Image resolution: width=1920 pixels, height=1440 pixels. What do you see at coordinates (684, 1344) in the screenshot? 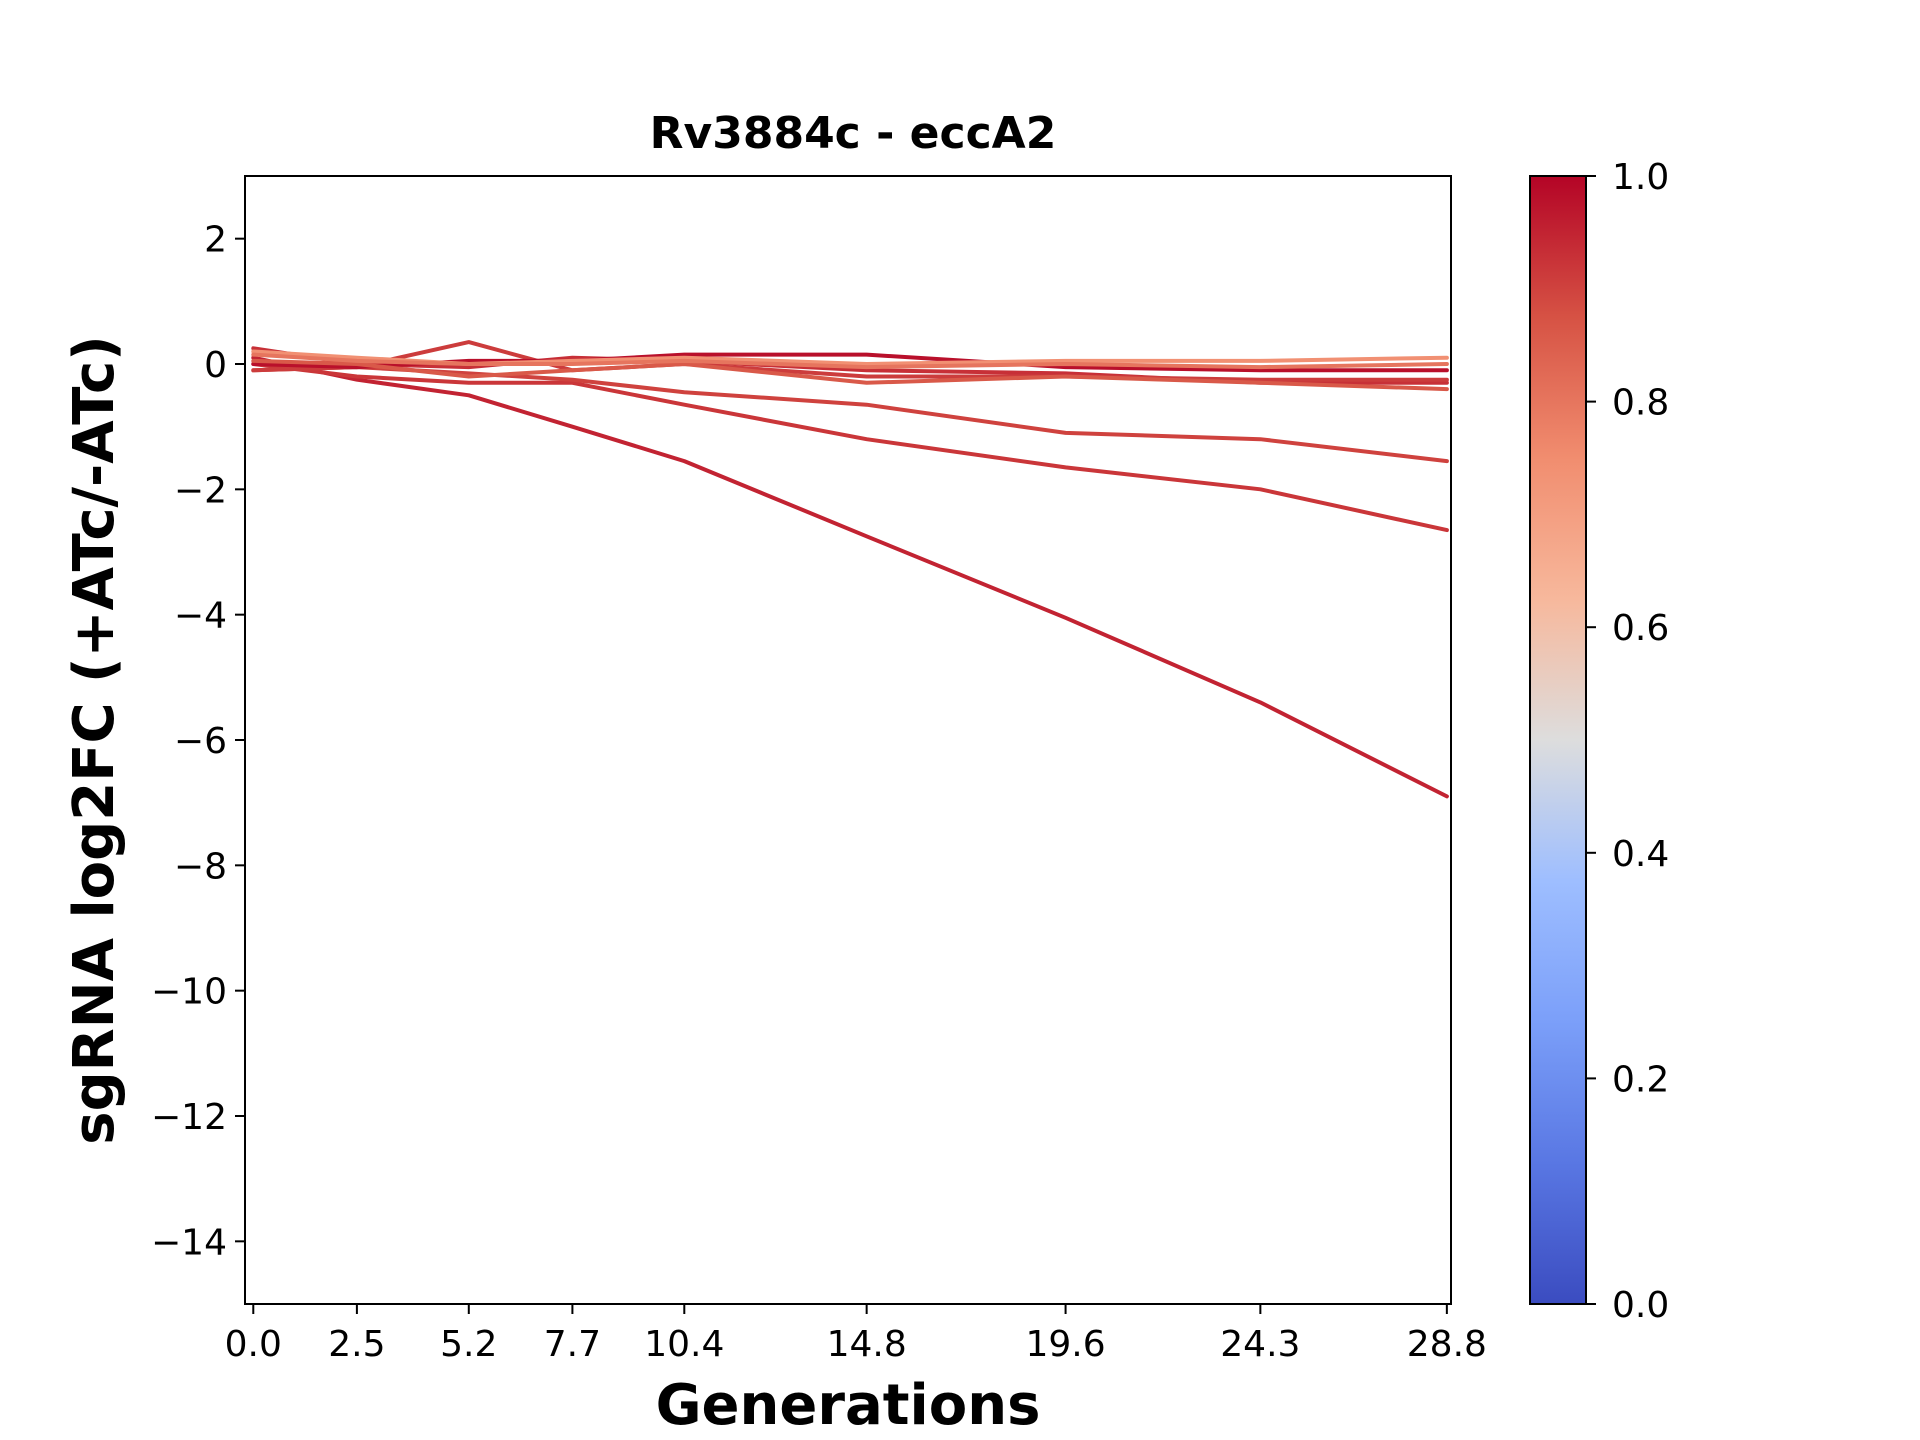
I see `x-tick-label: 10.4` at bounding box center [684, 1344].